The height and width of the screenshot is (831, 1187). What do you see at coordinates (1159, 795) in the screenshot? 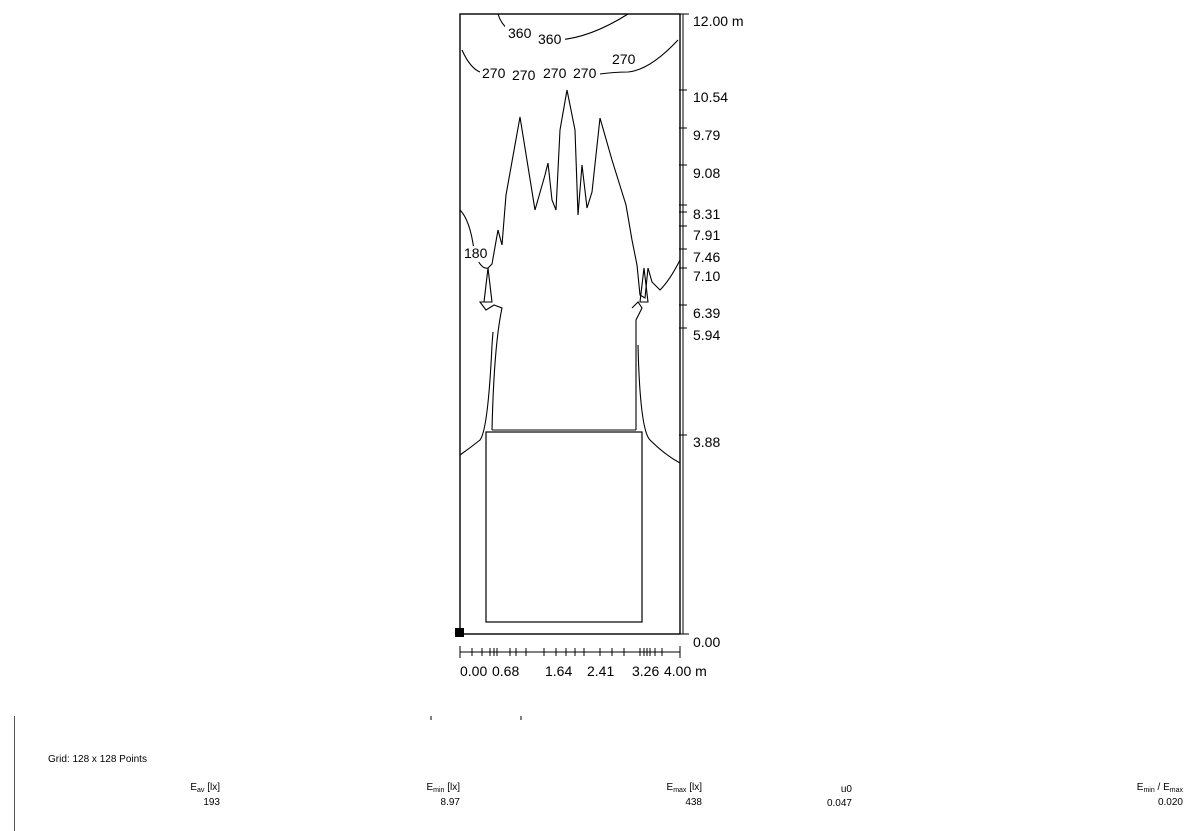
I see `metric-emin-emax: Emin / Emax 0.020` at bounding box center [1159, 795].